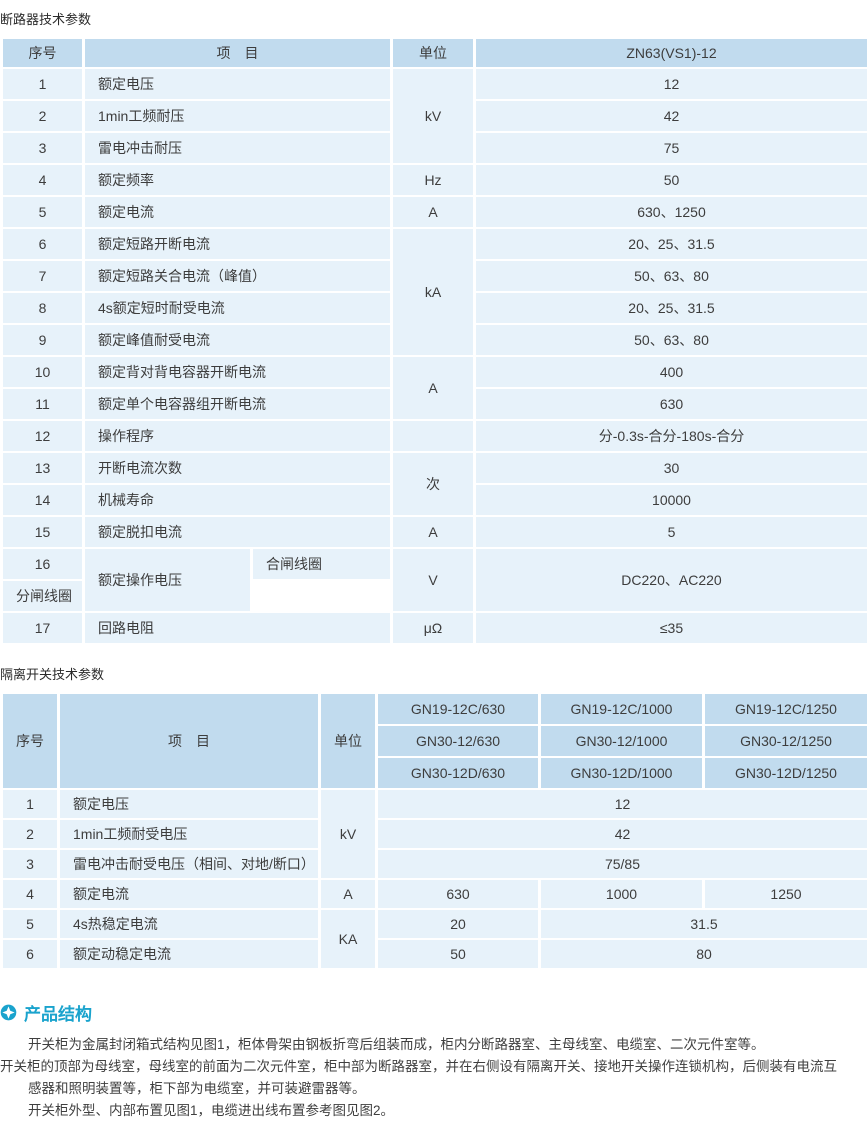 The height and width of the screenshot is (1122, 867). I want to click on item-cell: 额定动稳定电流, so click(189, 954).